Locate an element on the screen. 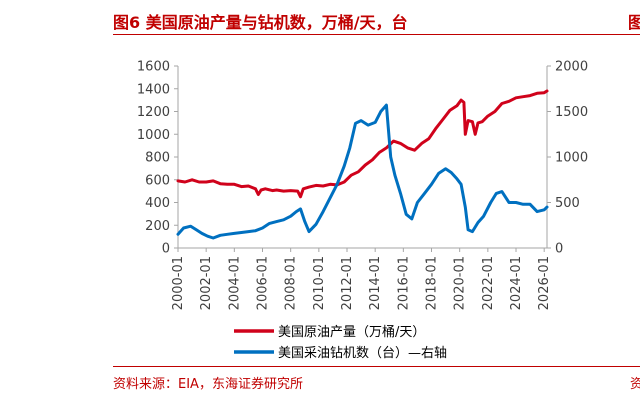  x-tick-label: 2026-01 is located at coordinates (544, 283).